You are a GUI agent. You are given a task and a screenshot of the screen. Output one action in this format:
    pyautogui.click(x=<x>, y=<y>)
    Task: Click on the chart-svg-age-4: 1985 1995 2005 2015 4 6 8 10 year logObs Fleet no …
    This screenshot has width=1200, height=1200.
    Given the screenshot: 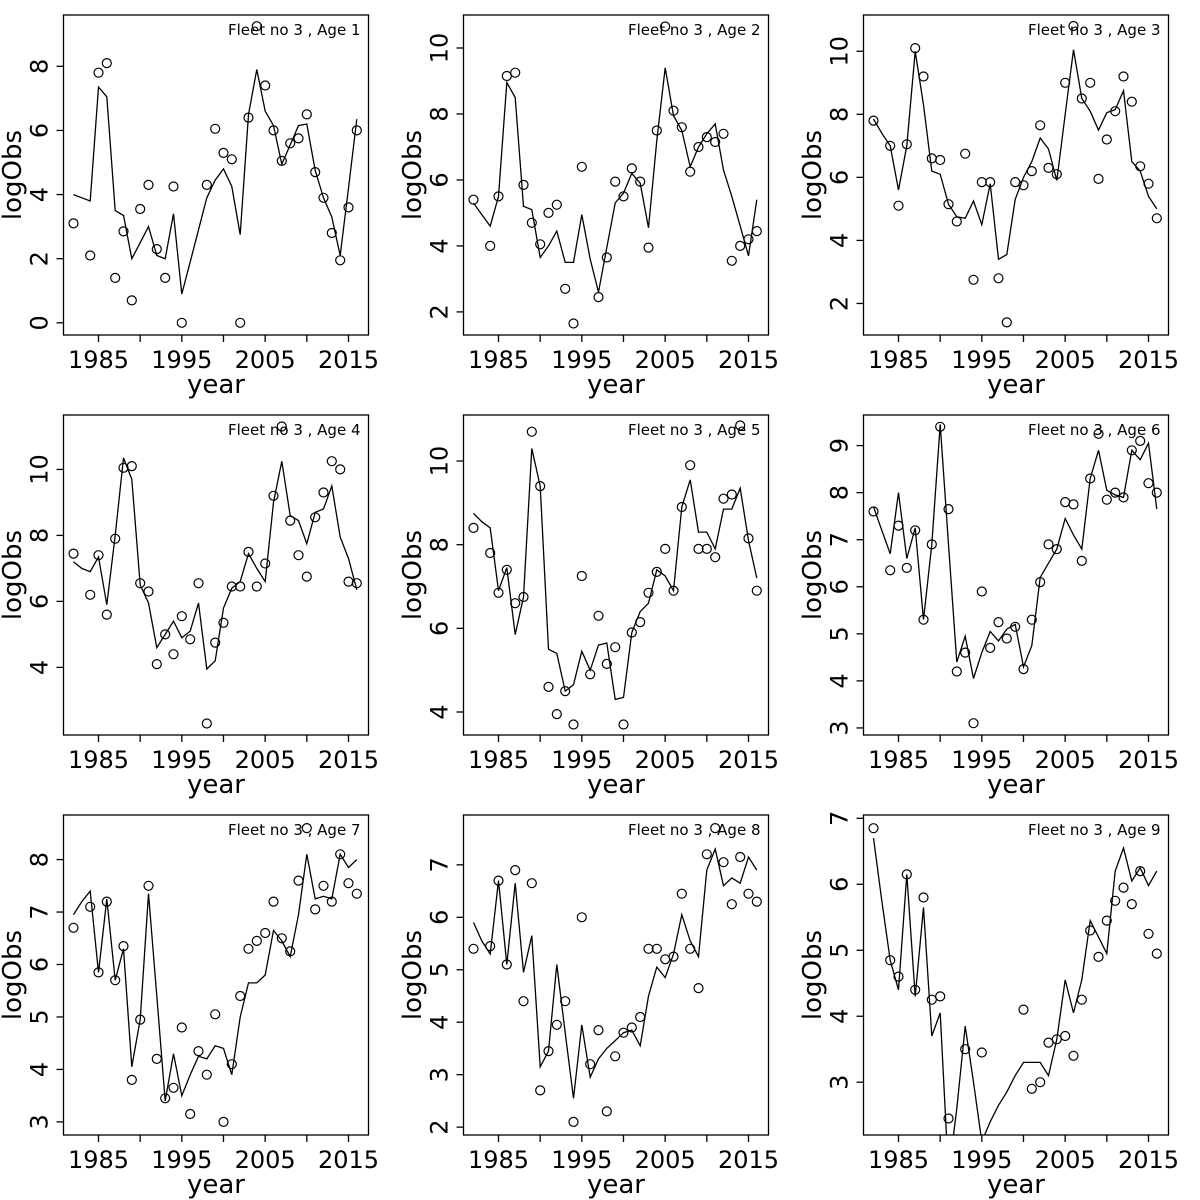 What is the action you would take?
    pyautogui.click(x=189, y=607)
    